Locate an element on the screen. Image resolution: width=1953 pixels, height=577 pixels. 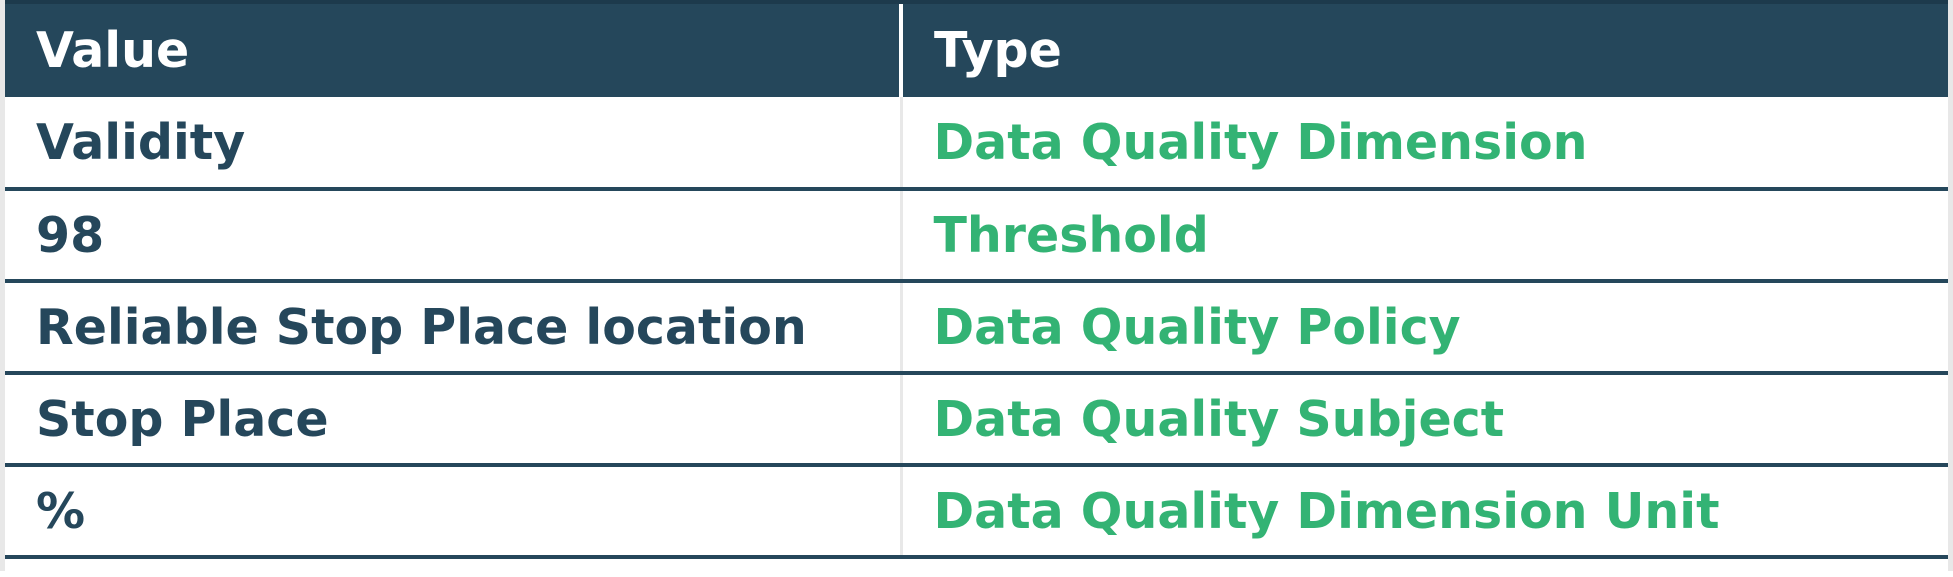
type-cell: Data Quality Dimension Unit is located at coordinates (1424, 512).